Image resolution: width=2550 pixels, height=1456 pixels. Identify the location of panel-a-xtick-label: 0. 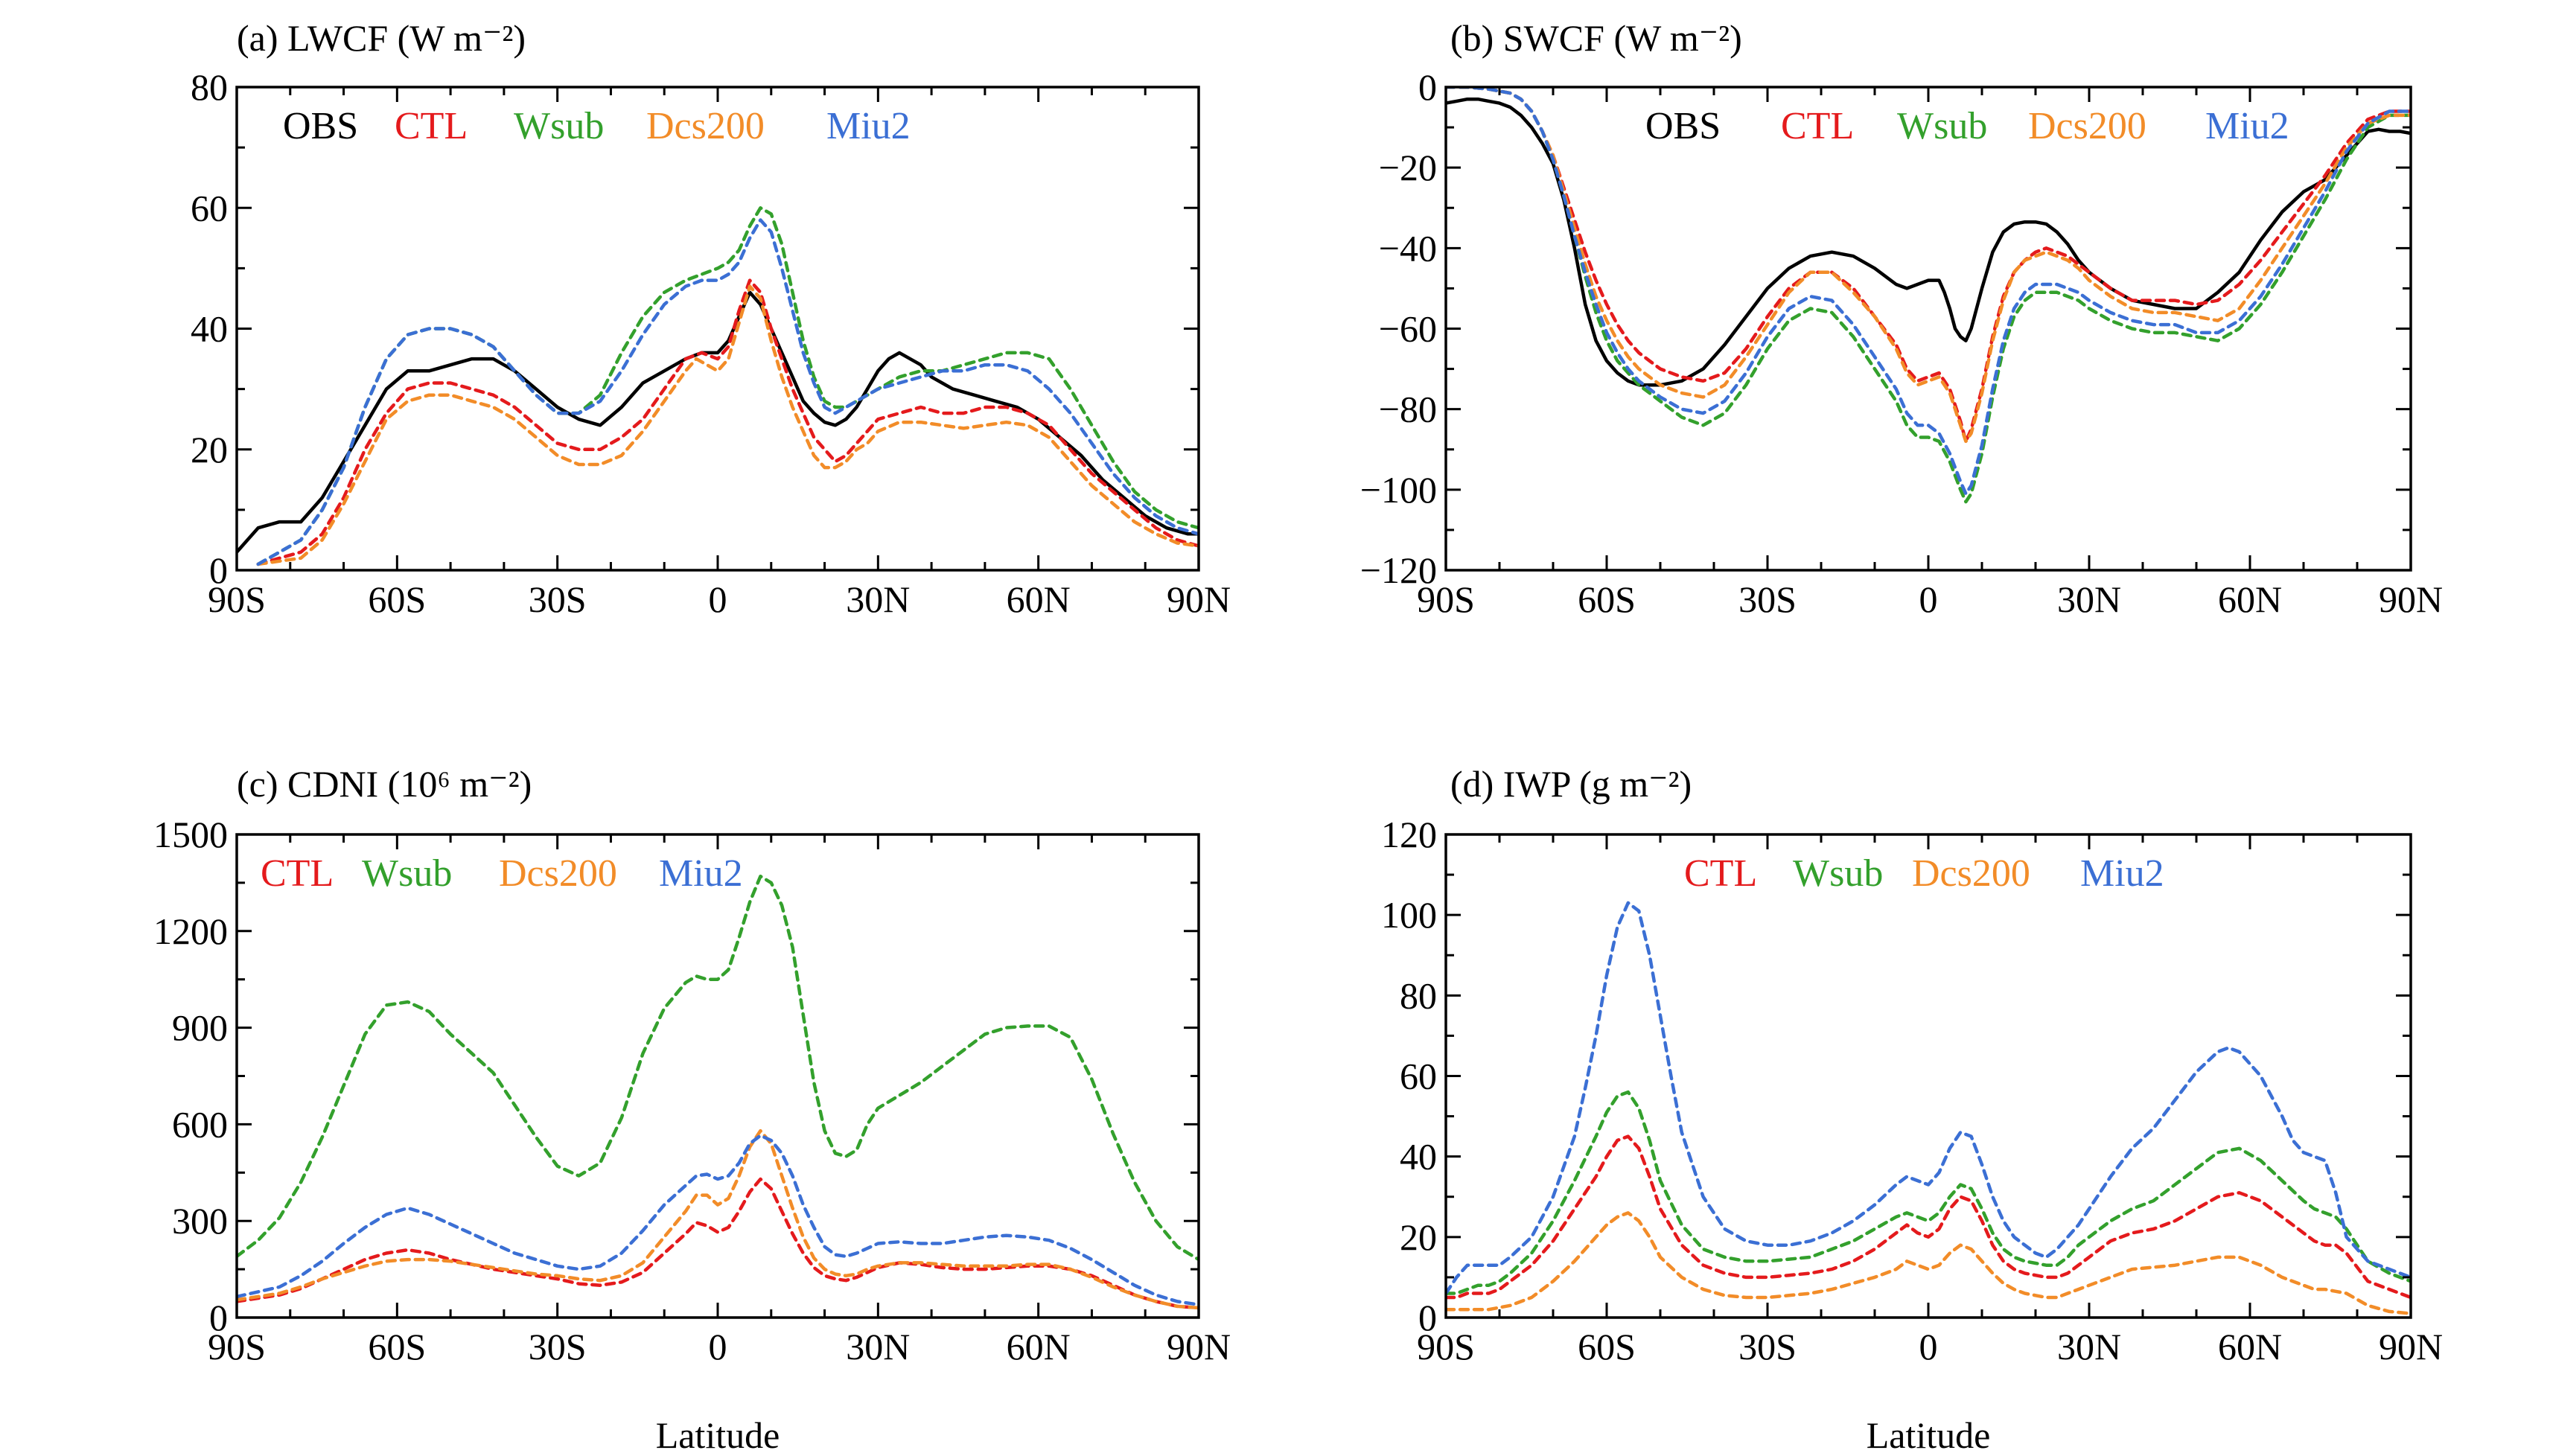
(718, 599).